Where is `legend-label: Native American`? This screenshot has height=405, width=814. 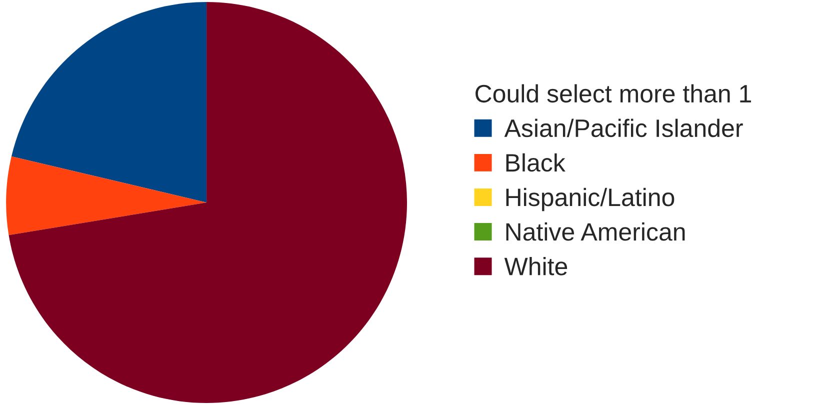
legend-label: Native American is located at coordinates (595, 231).